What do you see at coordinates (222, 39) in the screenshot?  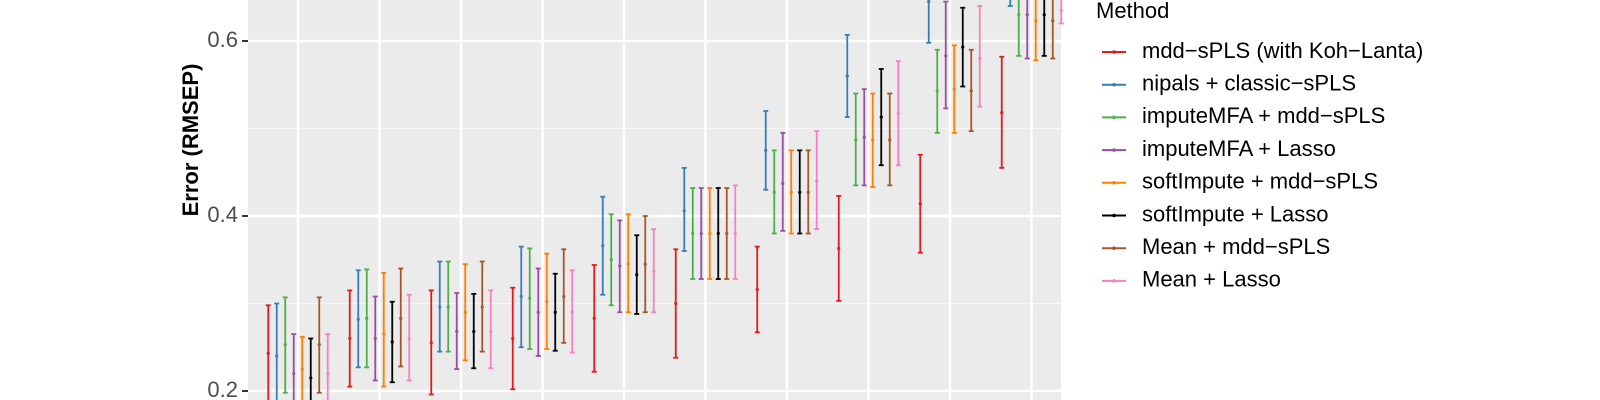 I see `y-tick-label: 0.6` at bounding box center [222, 39].